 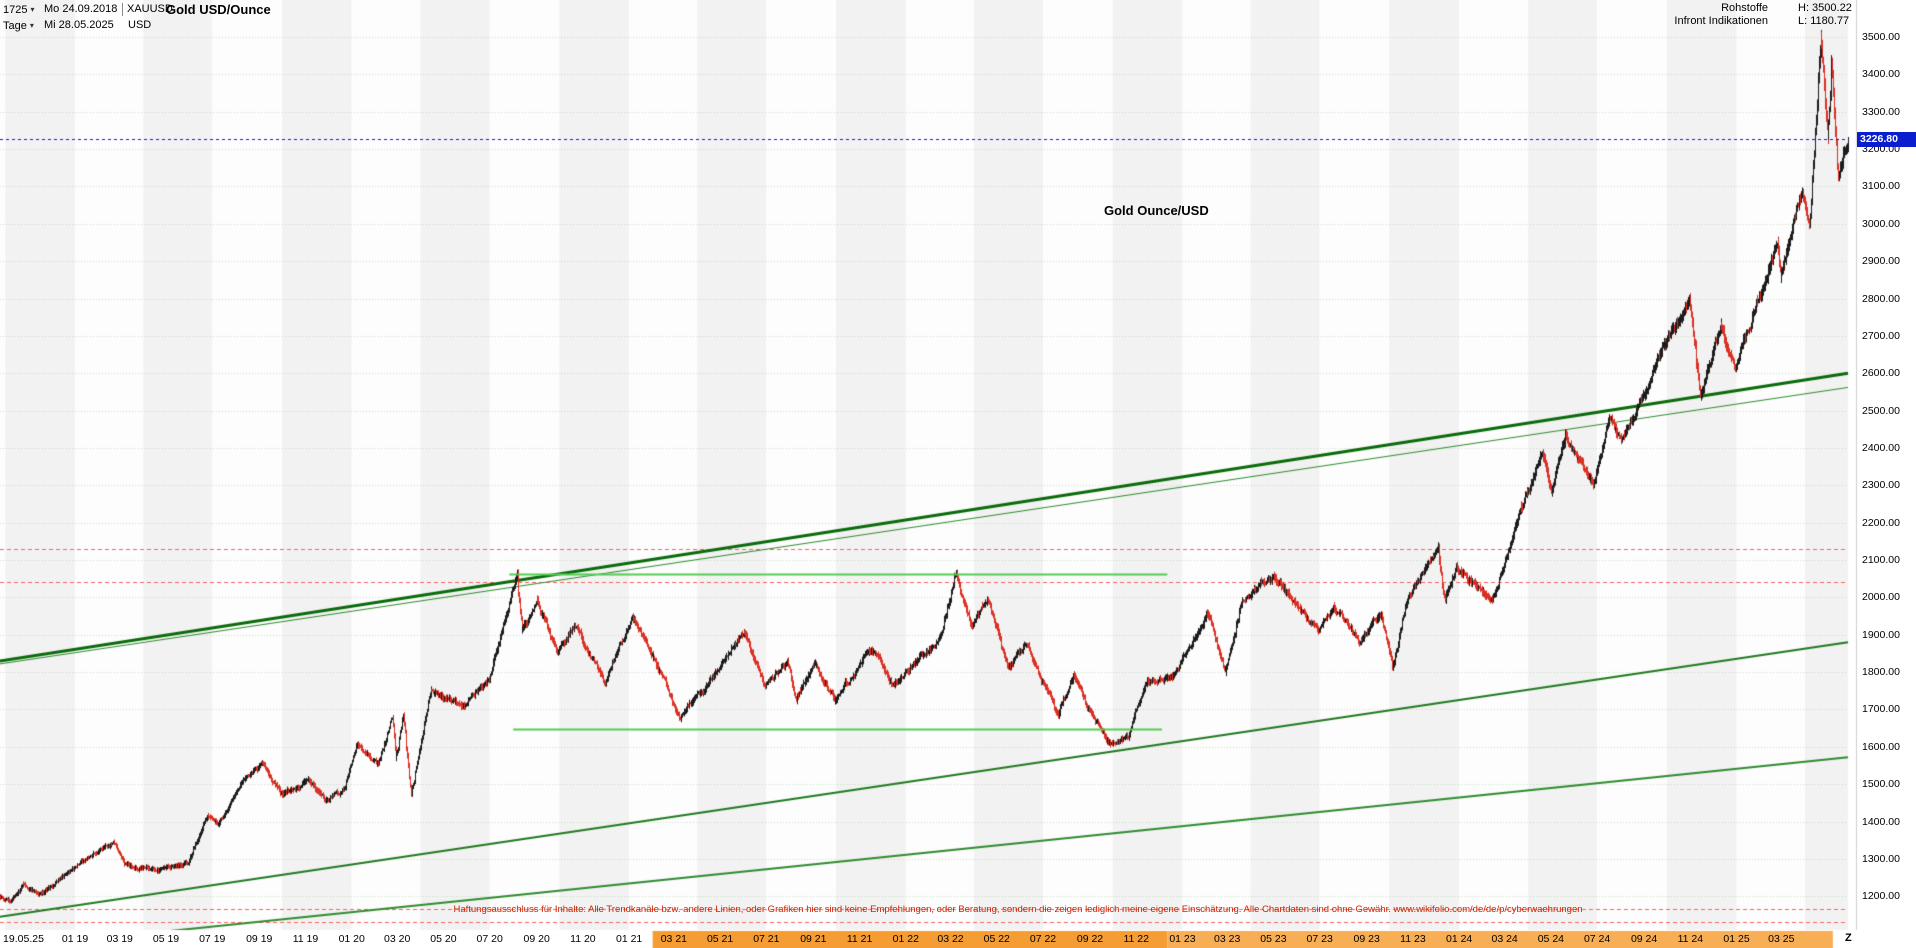 What do you see at coordinates (1881, 746) in the screenshot?
I see `y-axis-label: 1600.00` at bounding box center [1881, 746].